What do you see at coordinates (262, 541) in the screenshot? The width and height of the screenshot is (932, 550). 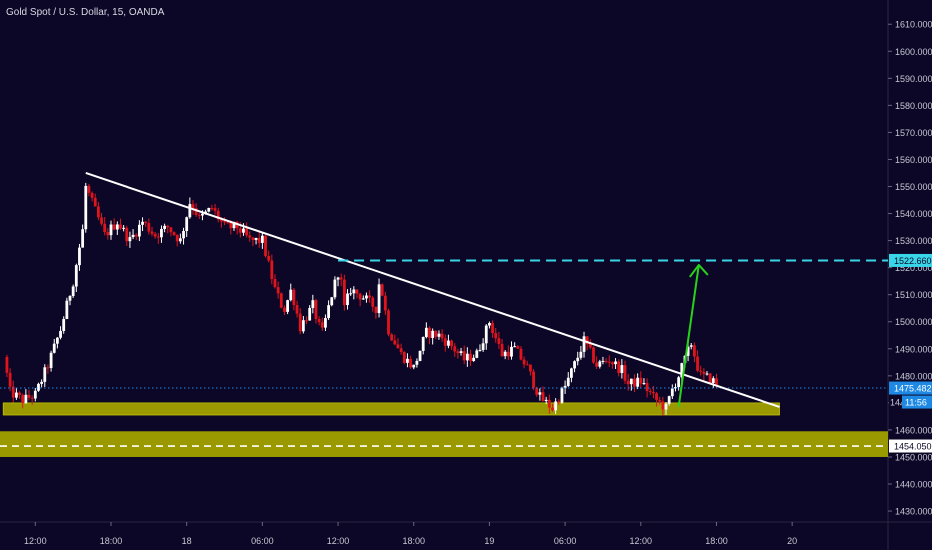 I see `time-tick-label: 06:00` at bounding box center [262, 541].